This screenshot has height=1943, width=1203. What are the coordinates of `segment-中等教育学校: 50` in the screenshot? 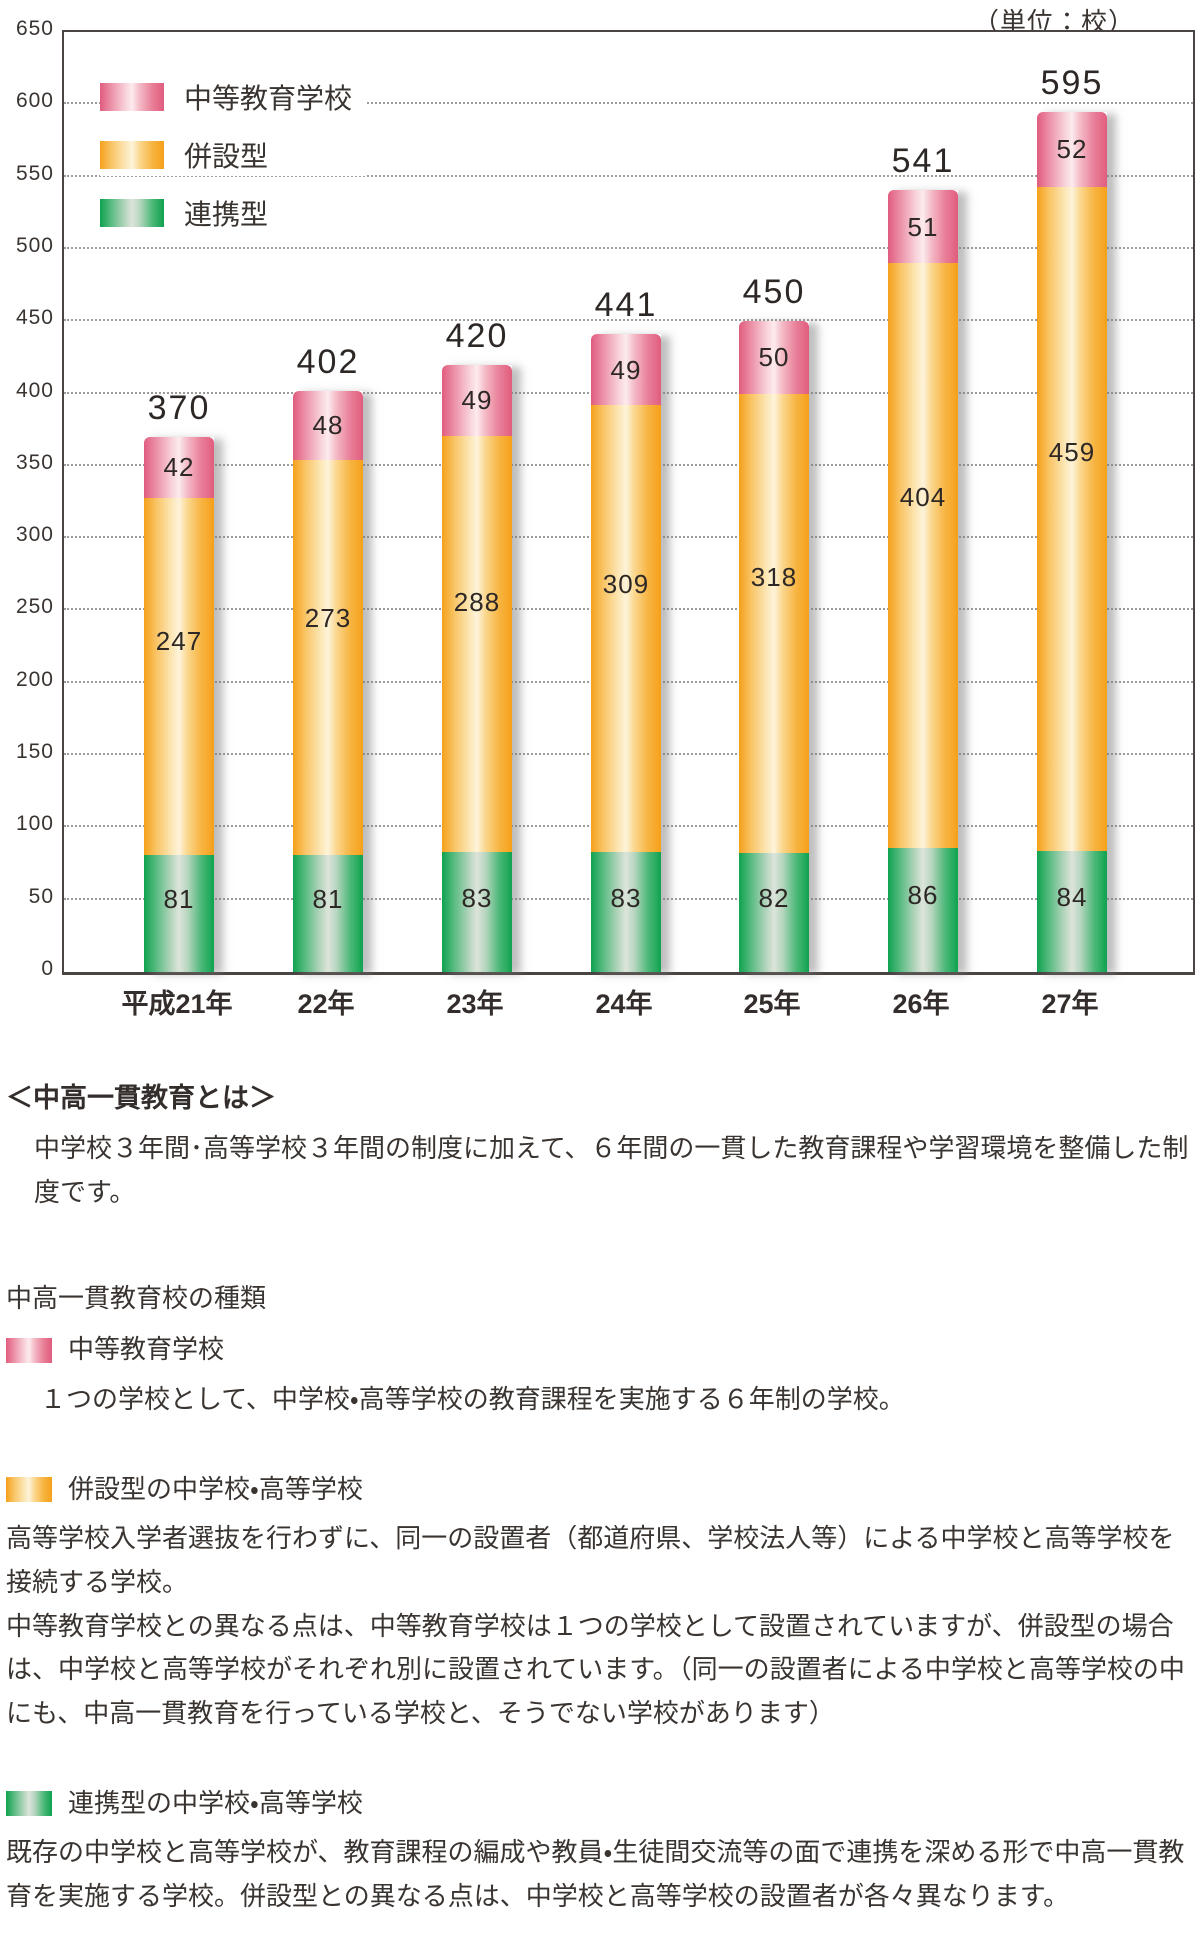 It's located at (774, 357).